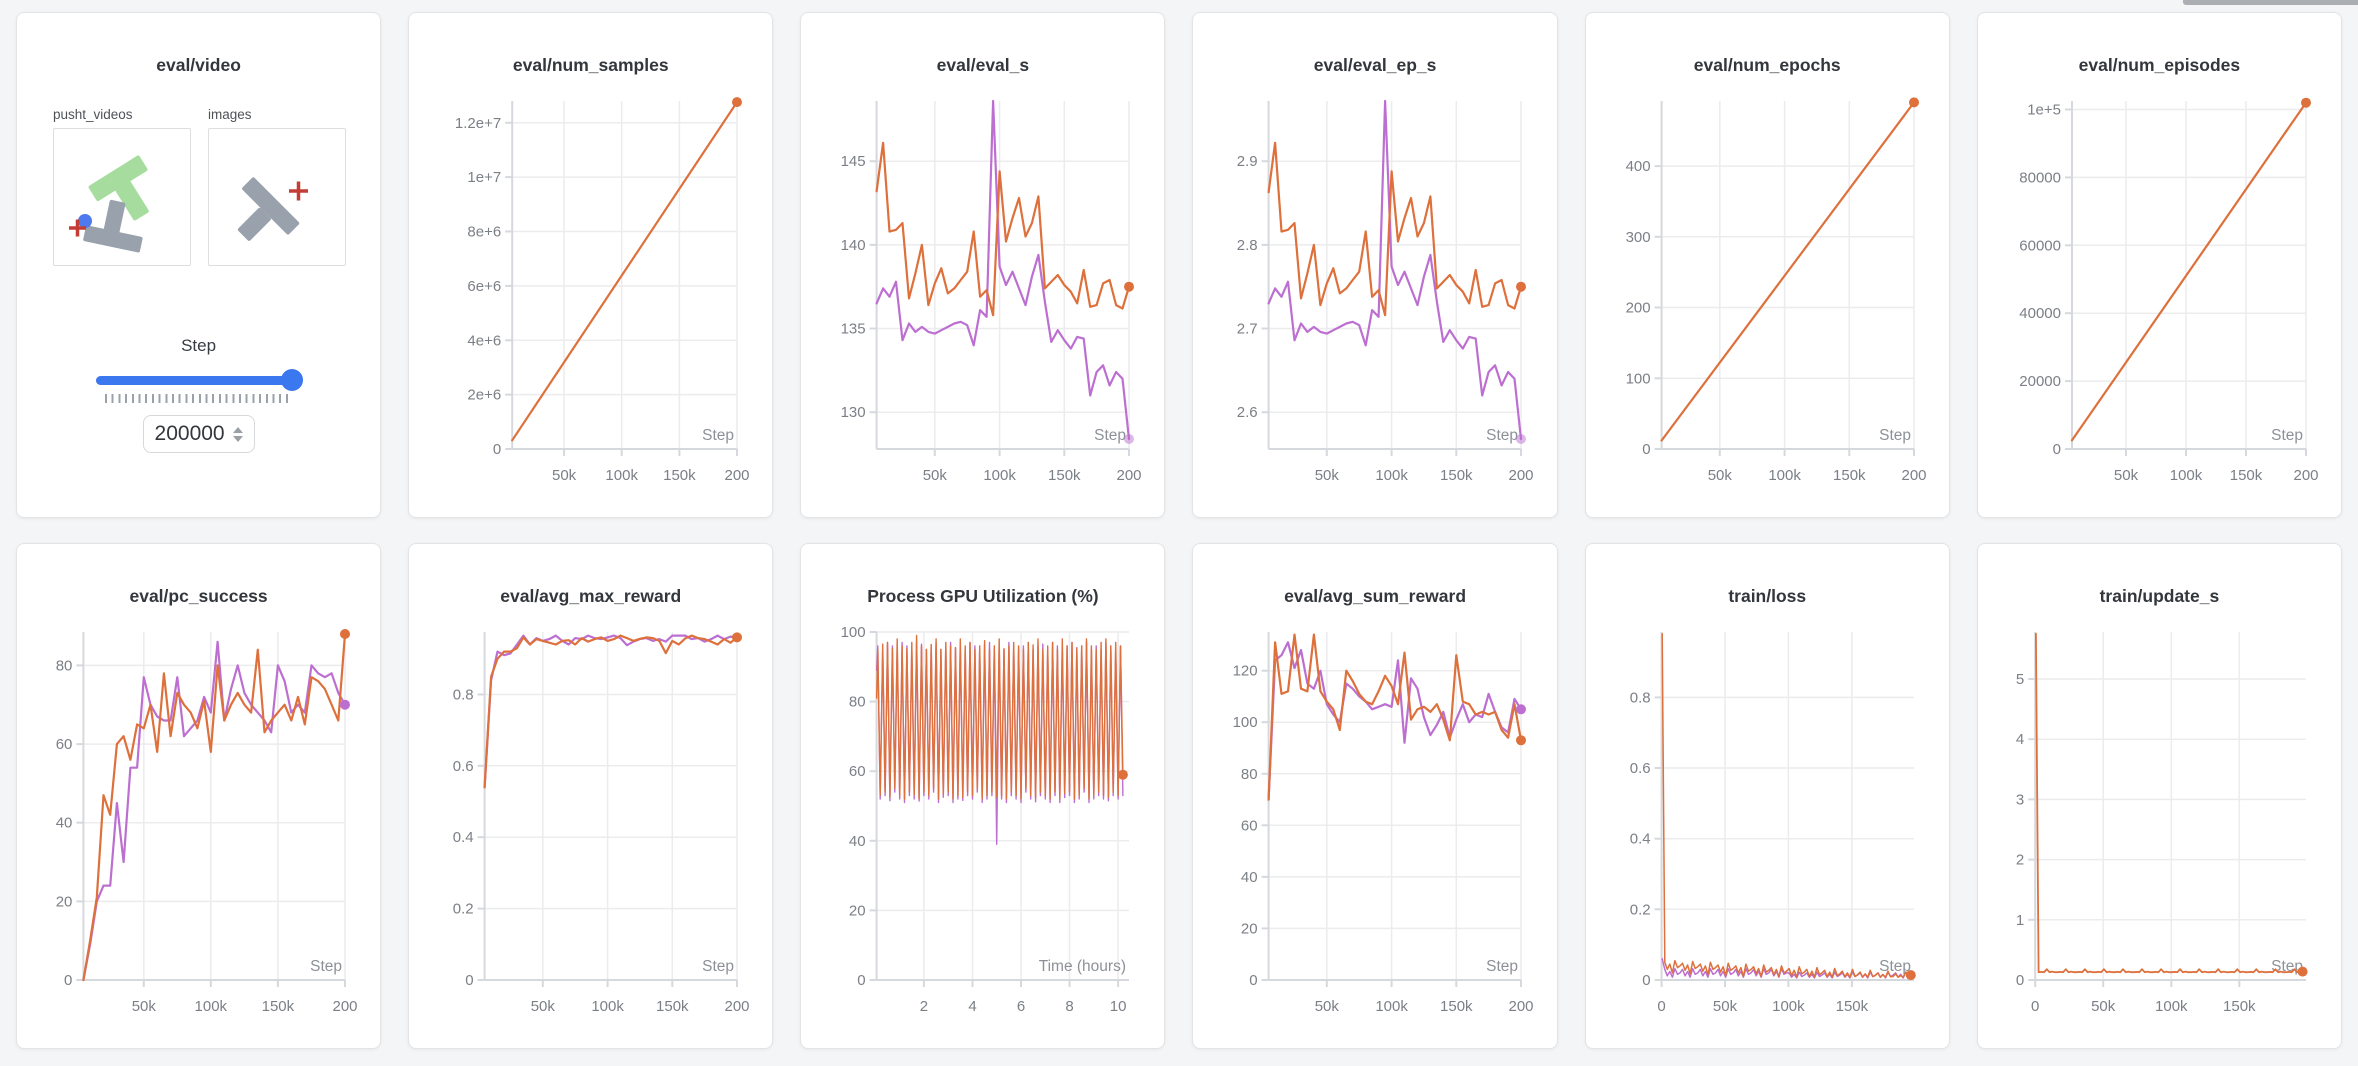 The height and width of the screenshot is (1066, 2358). What do you see at coordinates (1767, 596) in the screenshot?
I see `chart-title: train/loss` at bounding box center [1767, 596].